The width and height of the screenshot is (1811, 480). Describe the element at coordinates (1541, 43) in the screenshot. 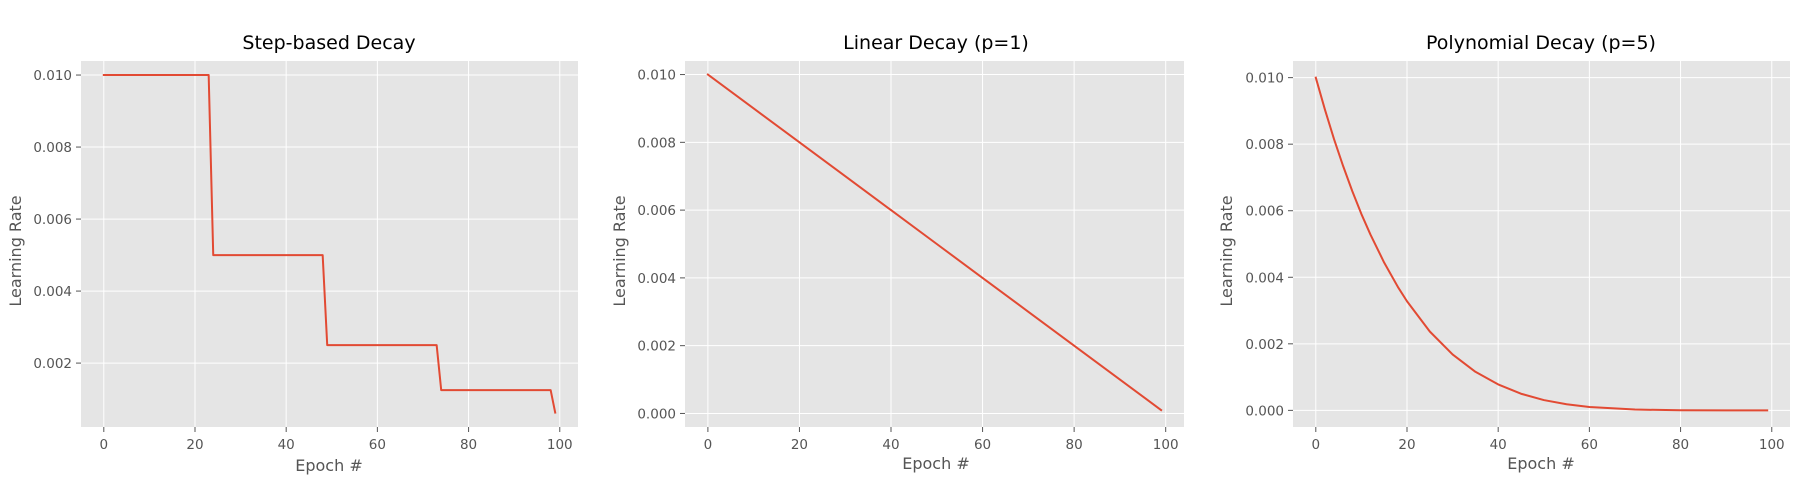

I see `panel-title: Polynomial Decay (p=5)` at that location.